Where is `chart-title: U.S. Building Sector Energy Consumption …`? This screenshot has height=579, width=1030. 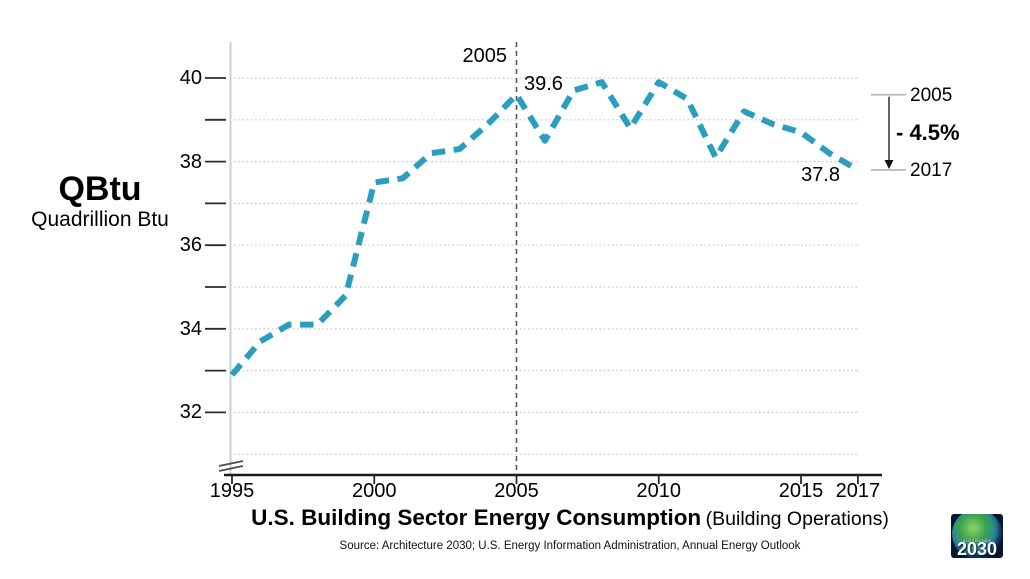 chart-title: U.S. Building Sector Energy Consumption … is located at coordinates (560, 518).